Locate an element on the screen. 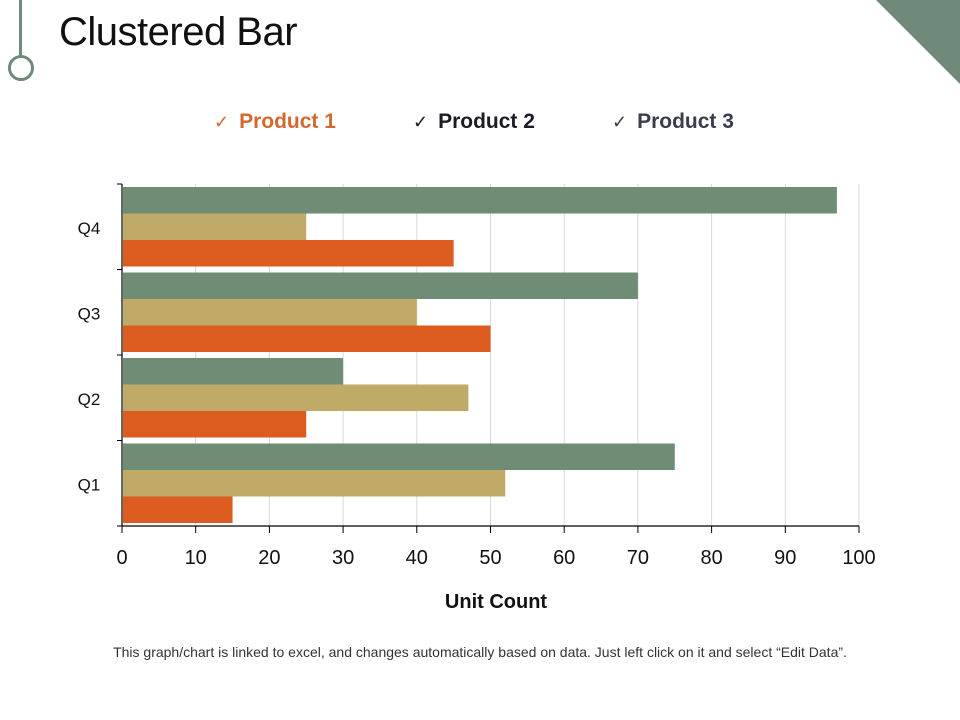 The width and height of the screenshot is (960, 720). bar-product-3-q4 is located at coordinates (480, 200).